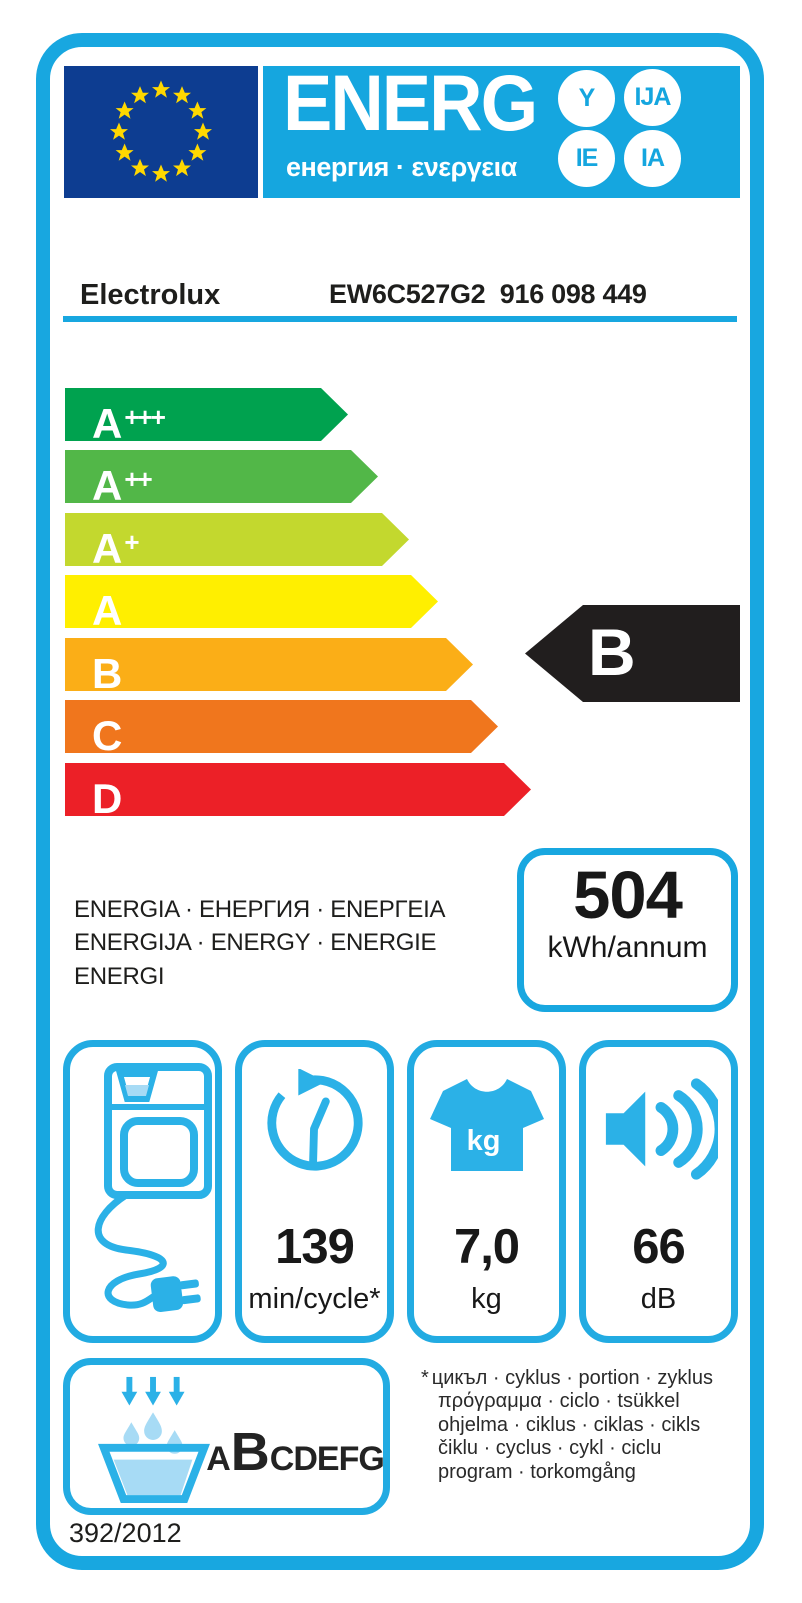  What do you see at coordinates (612, 652) in the screenshot?
I see `current-rating-letter: B` at bounding box center [612, 652].